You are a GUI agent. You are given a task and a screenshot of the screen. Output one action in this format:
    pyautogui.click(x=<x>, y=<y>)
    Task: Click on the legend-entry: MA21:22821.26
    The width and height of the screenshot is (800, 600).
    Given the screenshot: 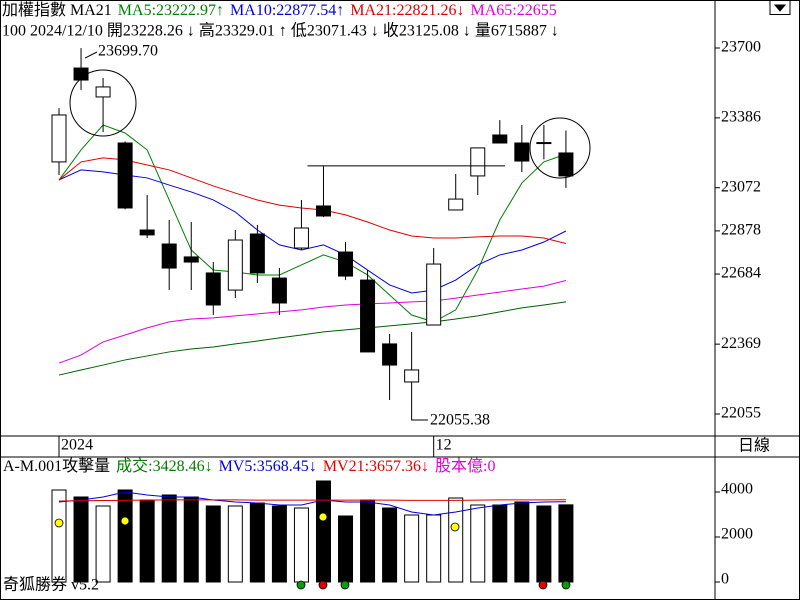 What is the action you would take?
    pyautogui.click(x=403, y=10)
    